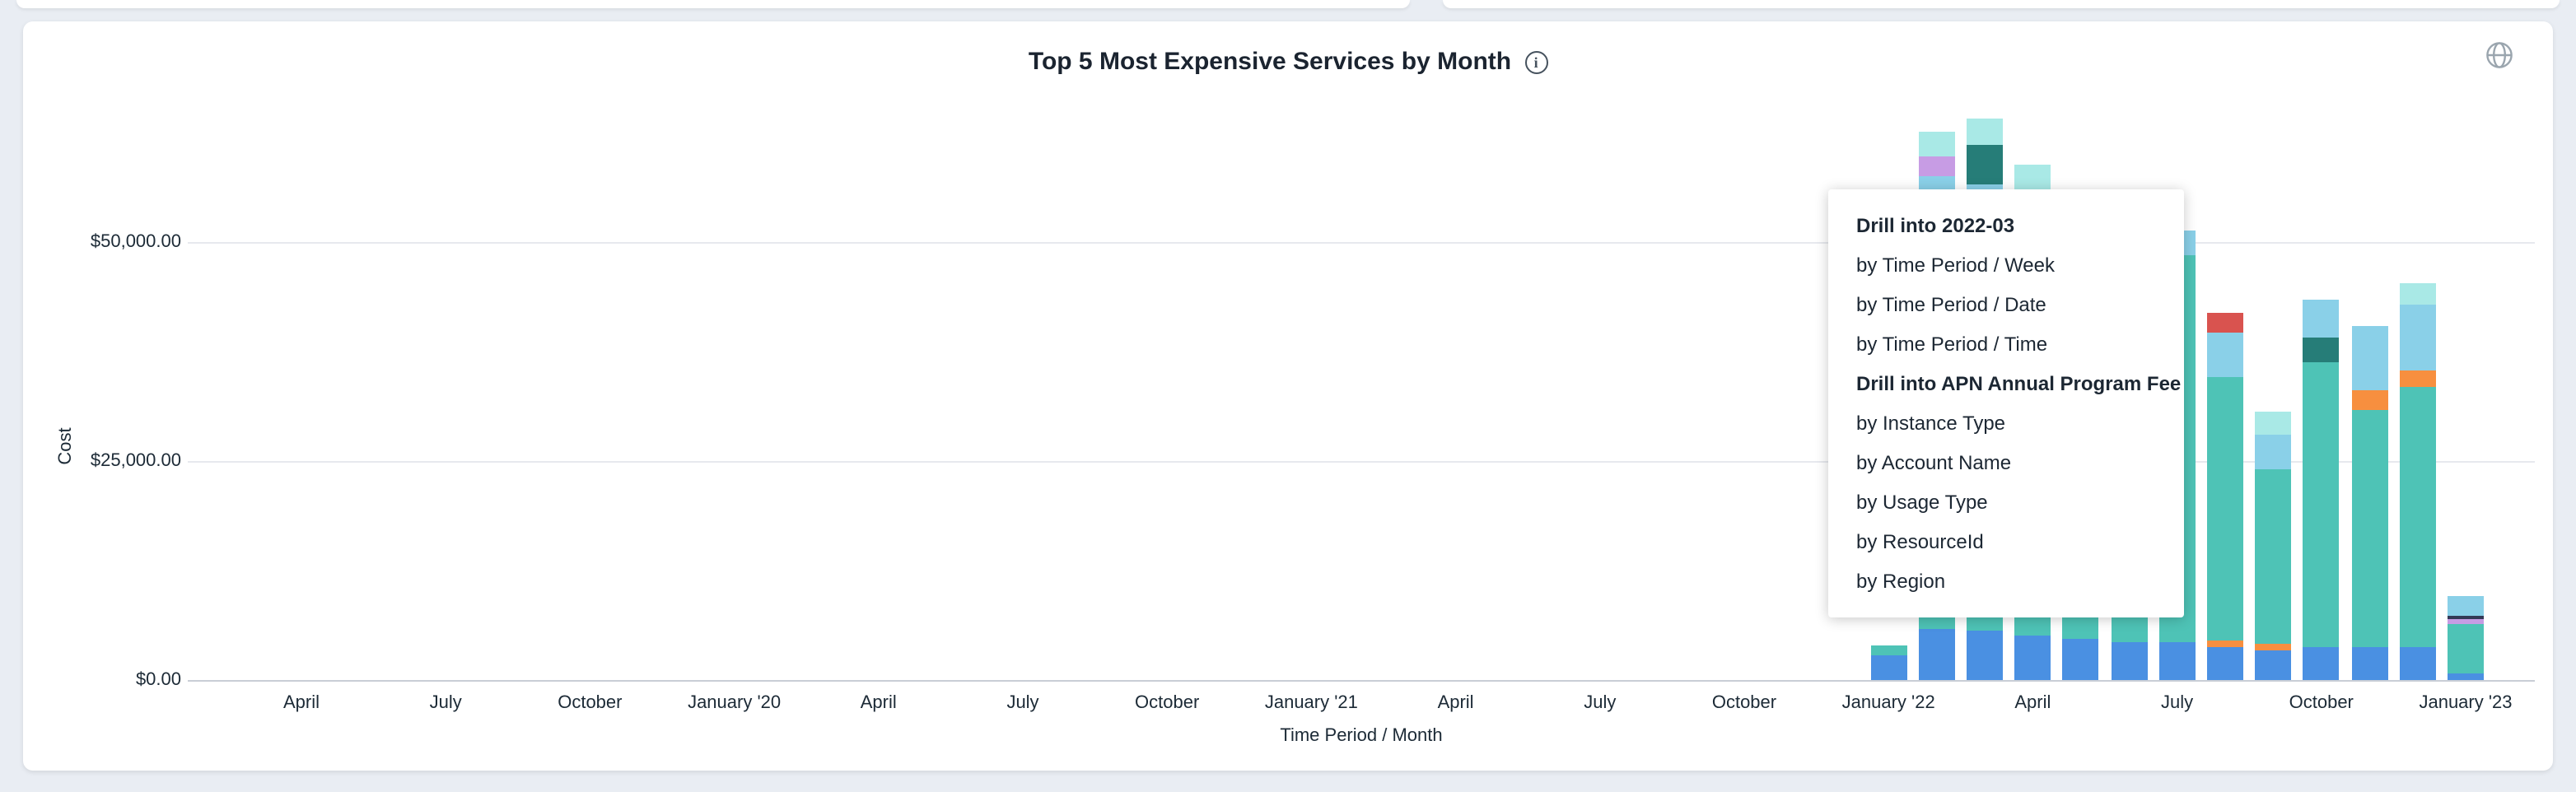  I want to click on x-tick-label: January '20, so click(735, 703).